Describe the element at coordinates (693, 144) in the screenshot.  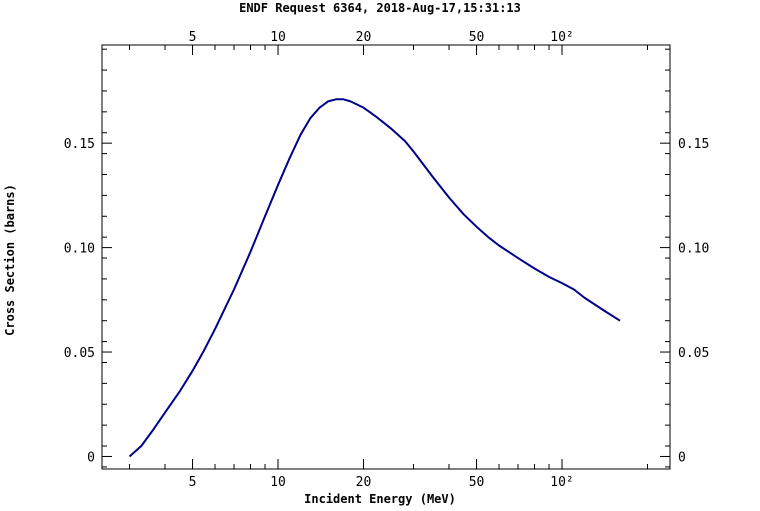
I see `y-tick-label-right: 0.15` at that location.